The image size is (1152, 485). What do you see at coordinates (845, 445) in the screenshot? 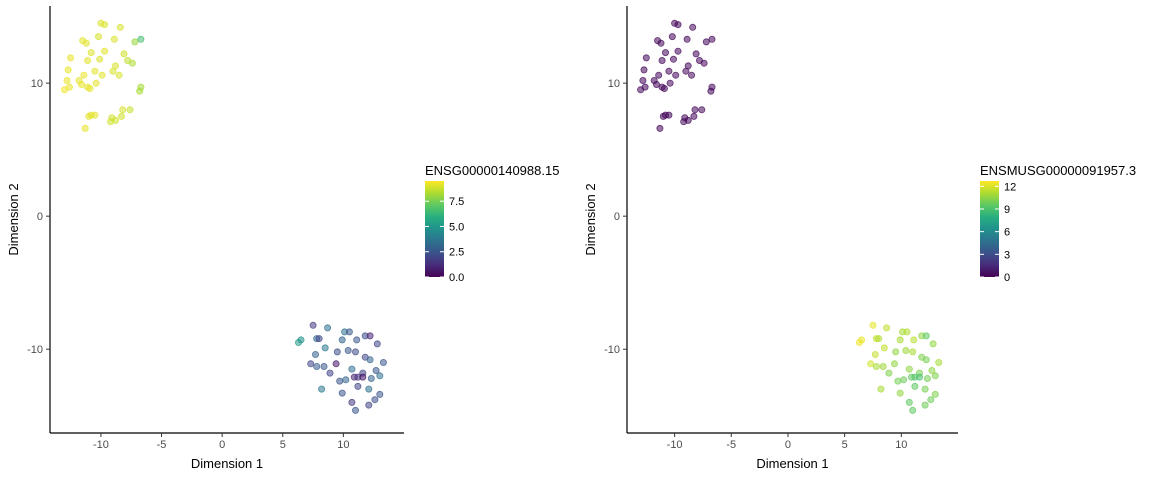
I see `chart-2-x-tick-label: 5` at bounding box center [845, 445].